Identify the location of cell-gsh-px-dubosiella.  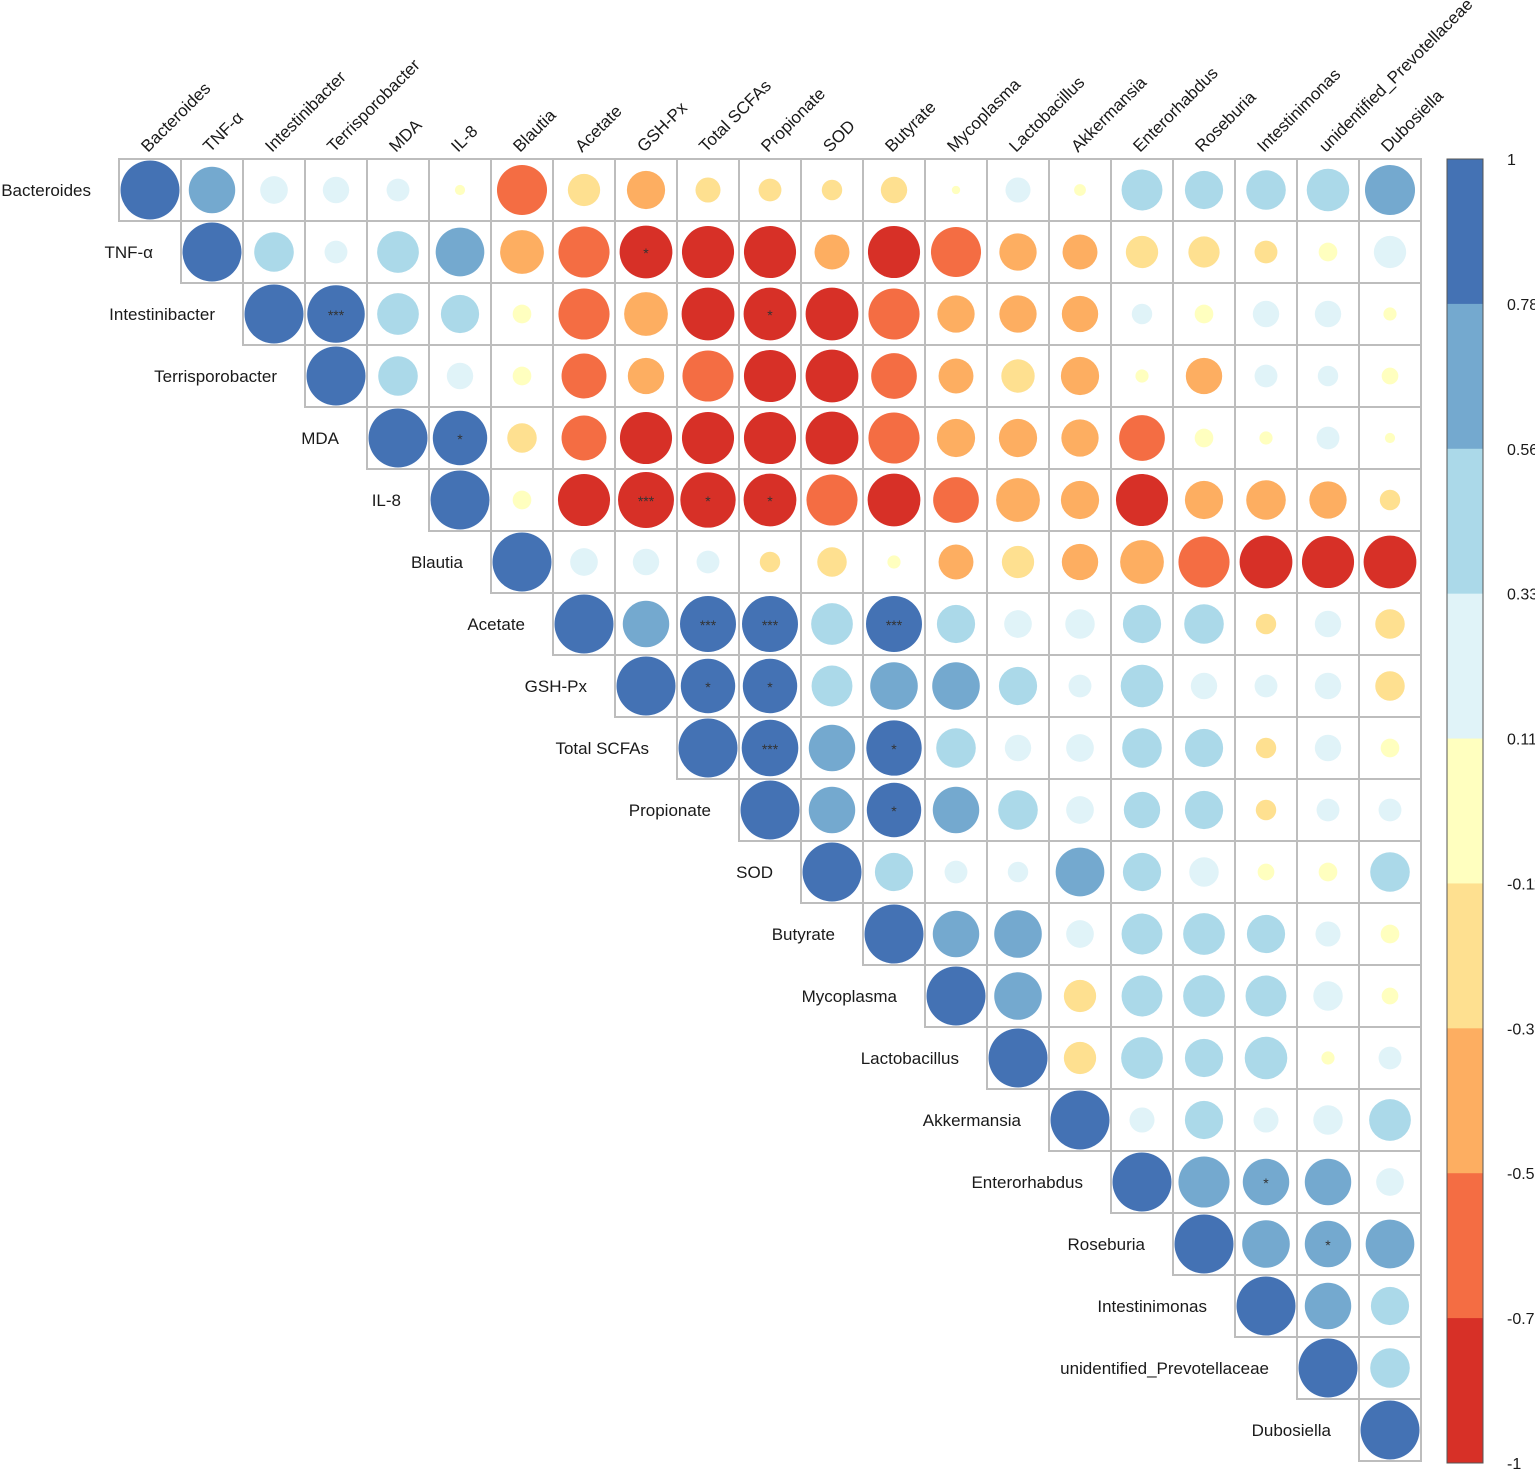
(1390, 686).